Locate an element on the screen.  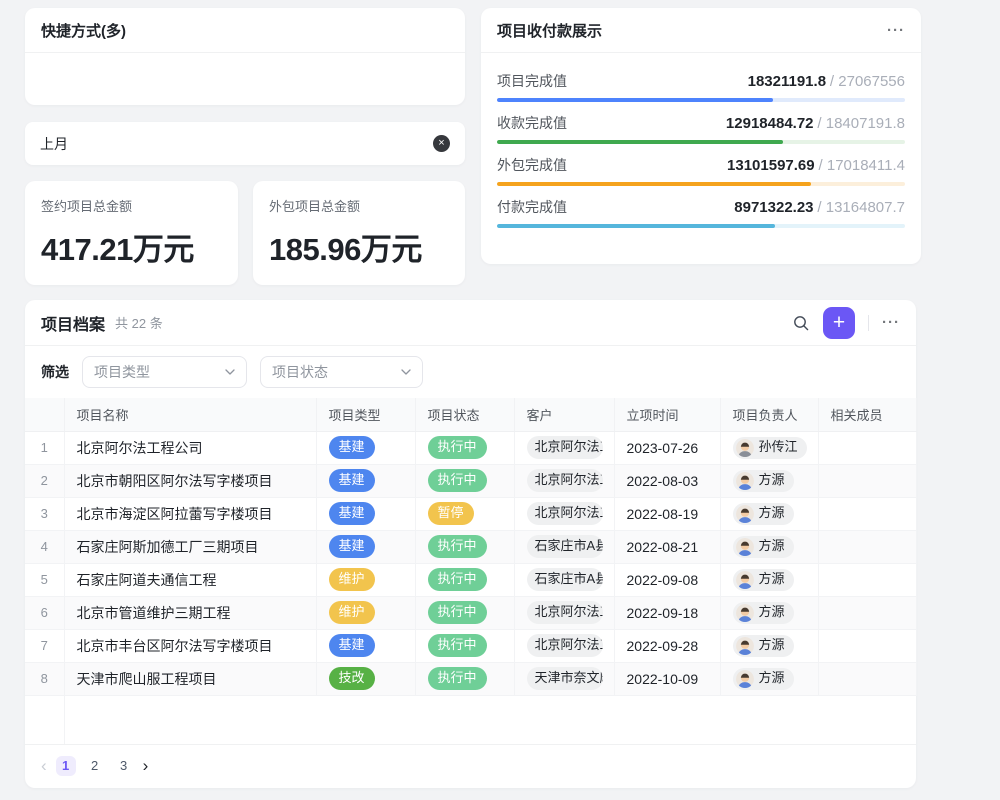
table-actions: + ··· is located at coordinates (846, 322).